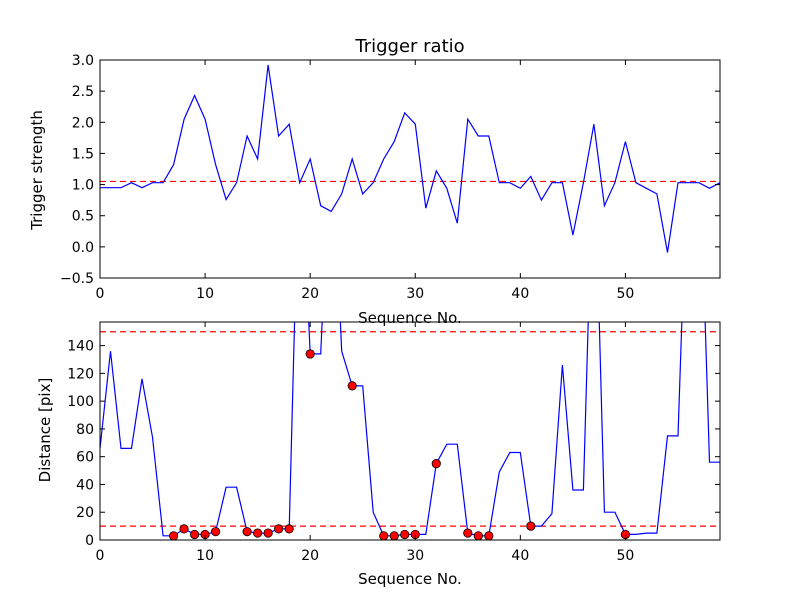 The image size is (800, 600). What do you see at coordinates (83, 217) in the screenshot?
I see `y-tick-label: 0.5` at bounding box center [83, 217].